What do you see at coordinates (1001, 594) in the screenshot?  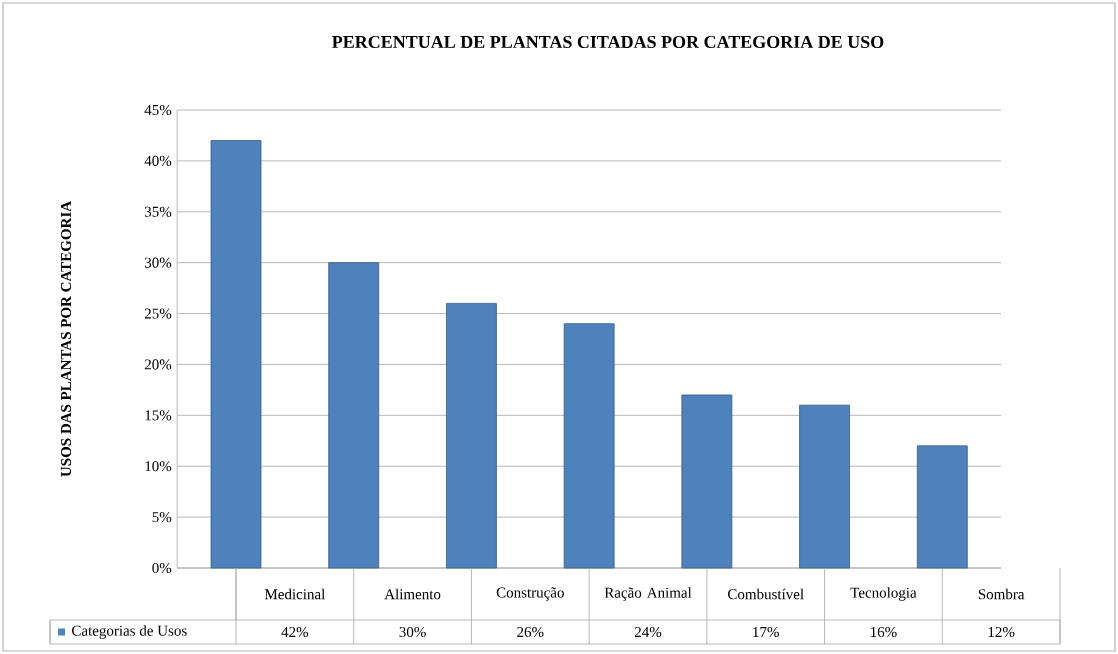 I see `x-tick-label: Sombra` at bounding box center [1001, 594].